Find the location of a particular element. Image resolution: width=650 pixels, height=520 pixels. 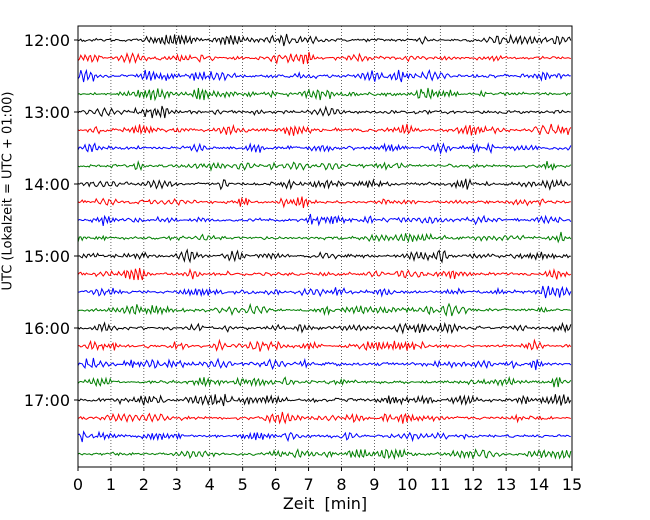

x-tick-label: 7 is located at coordinates (308, 484).